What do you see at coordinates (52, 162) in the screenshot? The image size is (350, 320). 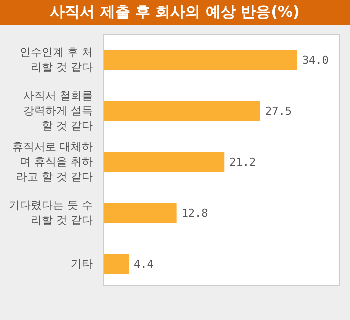 I see `y-tick-label: 휴직서로 대체하 며 휴식을 취하 라고 할 것 같다` at bounding box center [52, 162].